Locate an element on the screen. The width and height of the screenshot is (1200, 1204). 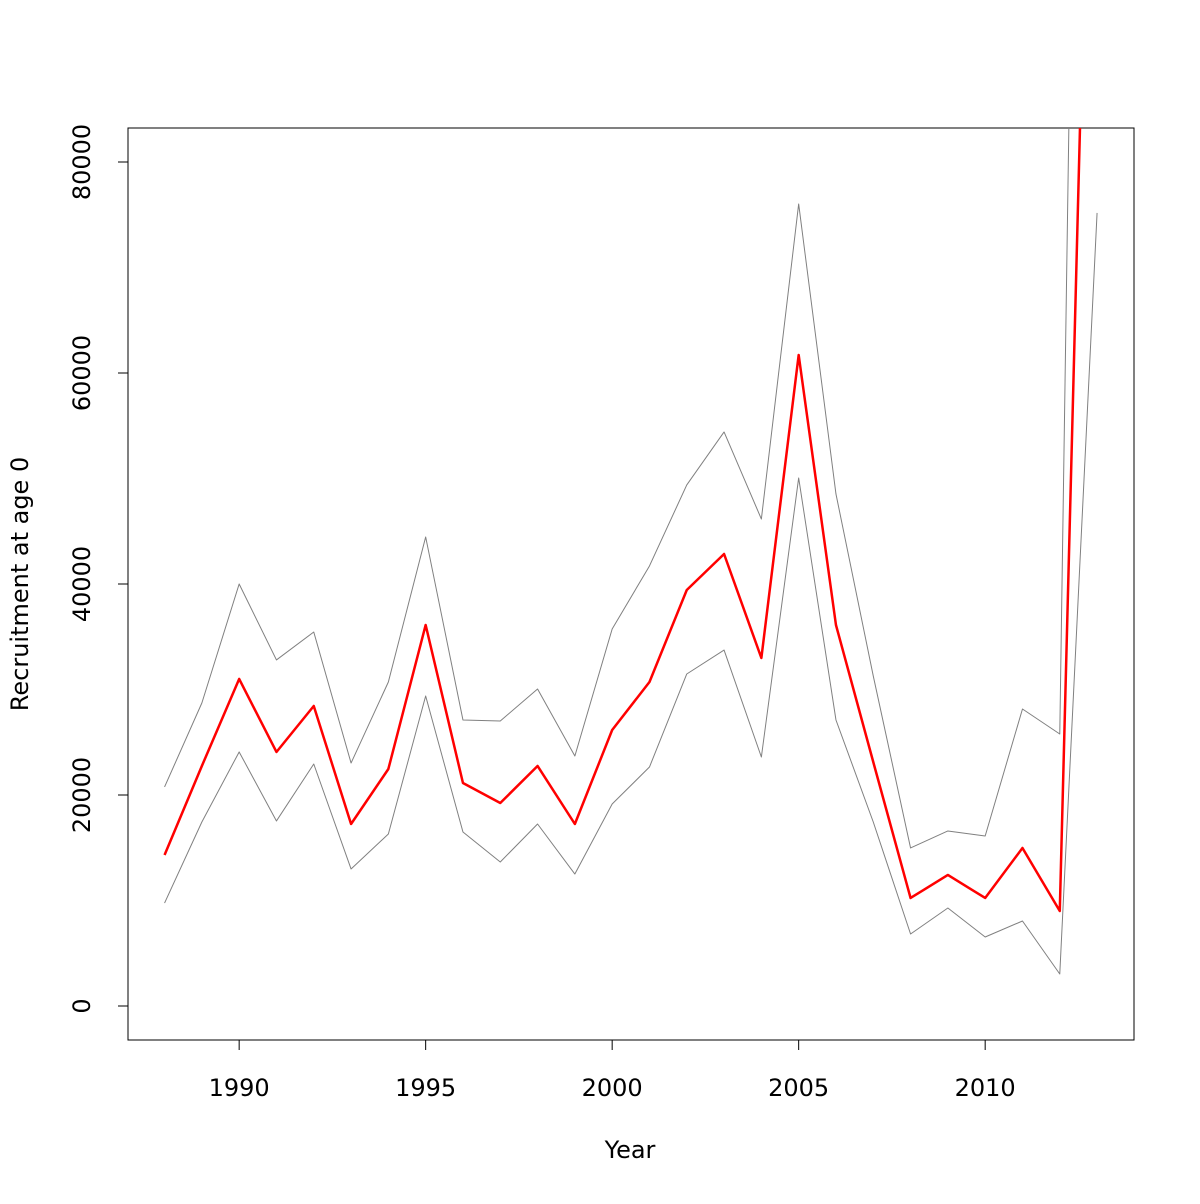
x-tick-label: 1990 is located at coordinates (239, 1088).